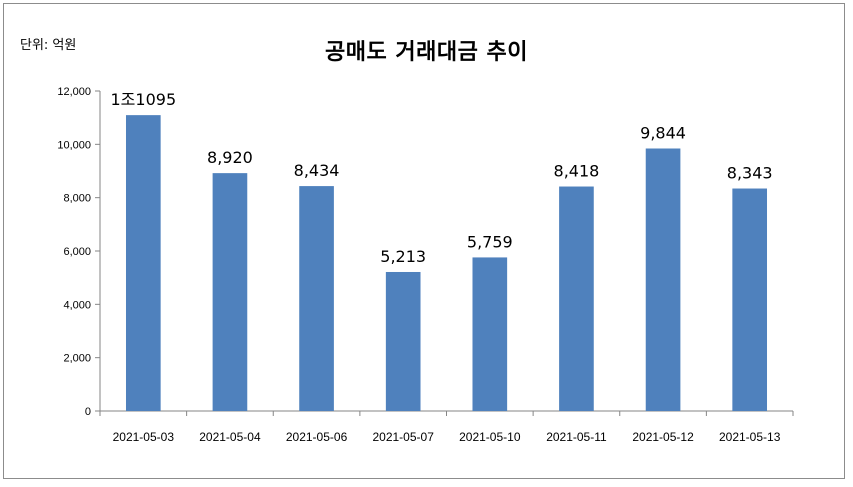 This screenshot has width=853, height=487. Describe the element at coordinates (577, 171) in the screenshot. I see `data-label: 8,418` at that location.